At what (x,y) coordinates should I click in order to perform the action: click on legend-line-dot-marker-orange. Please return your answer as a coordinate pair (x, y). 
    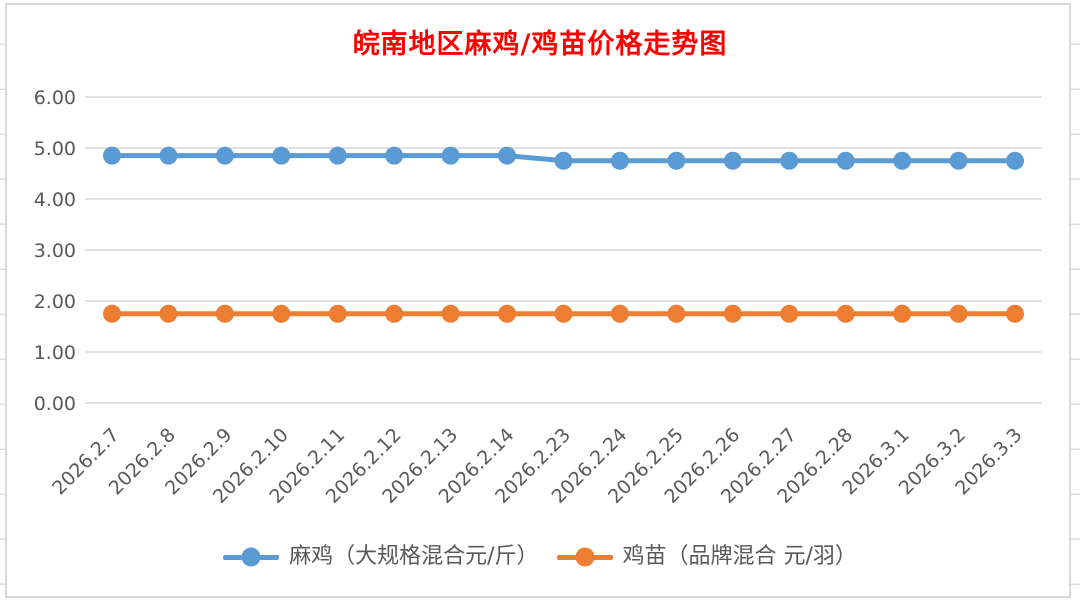
    Looking at the image, I should click on (584, 557).